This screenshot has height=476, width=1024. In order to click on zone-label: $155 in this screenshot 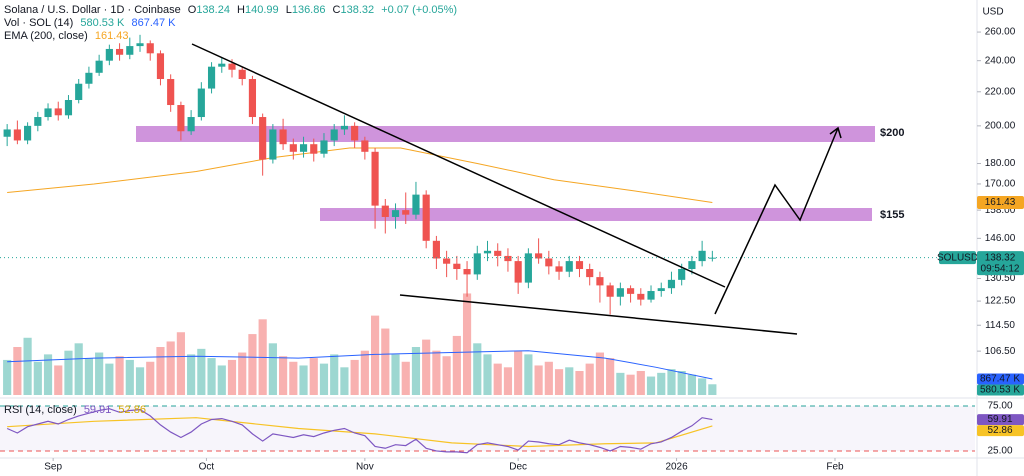, I will do `click(892, 215)`.